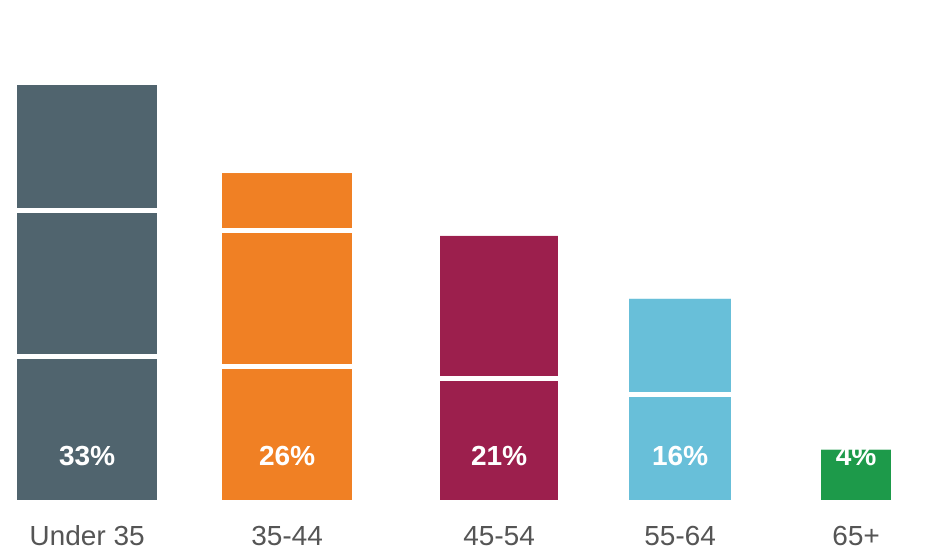 The width and height of the screenshot is (948, 554). Describe the element at coordinates (856, 535) in the screenshot. I see `category-label: 65+` at that location.